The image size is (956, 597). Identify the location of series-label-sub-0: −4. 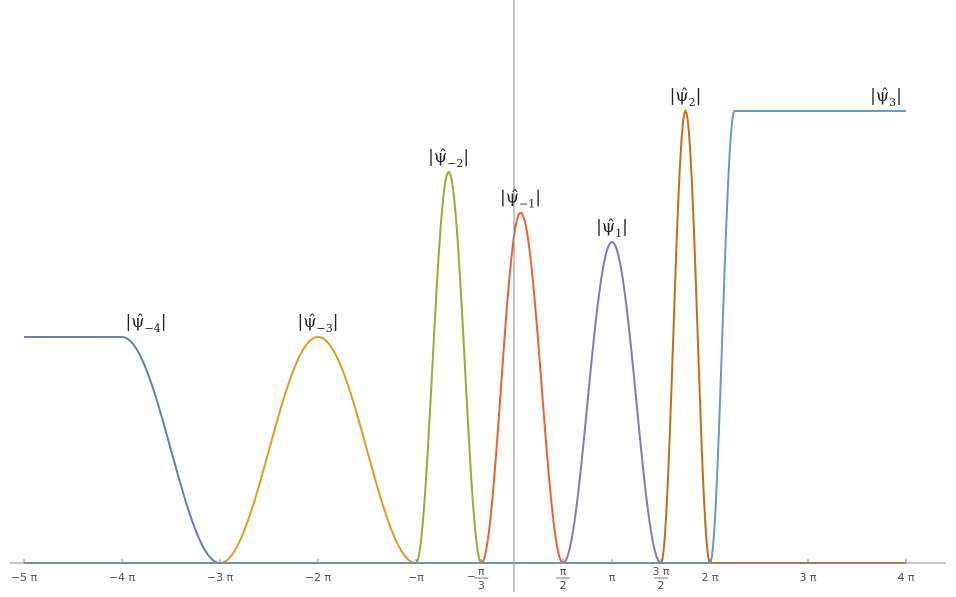
(153, 328).